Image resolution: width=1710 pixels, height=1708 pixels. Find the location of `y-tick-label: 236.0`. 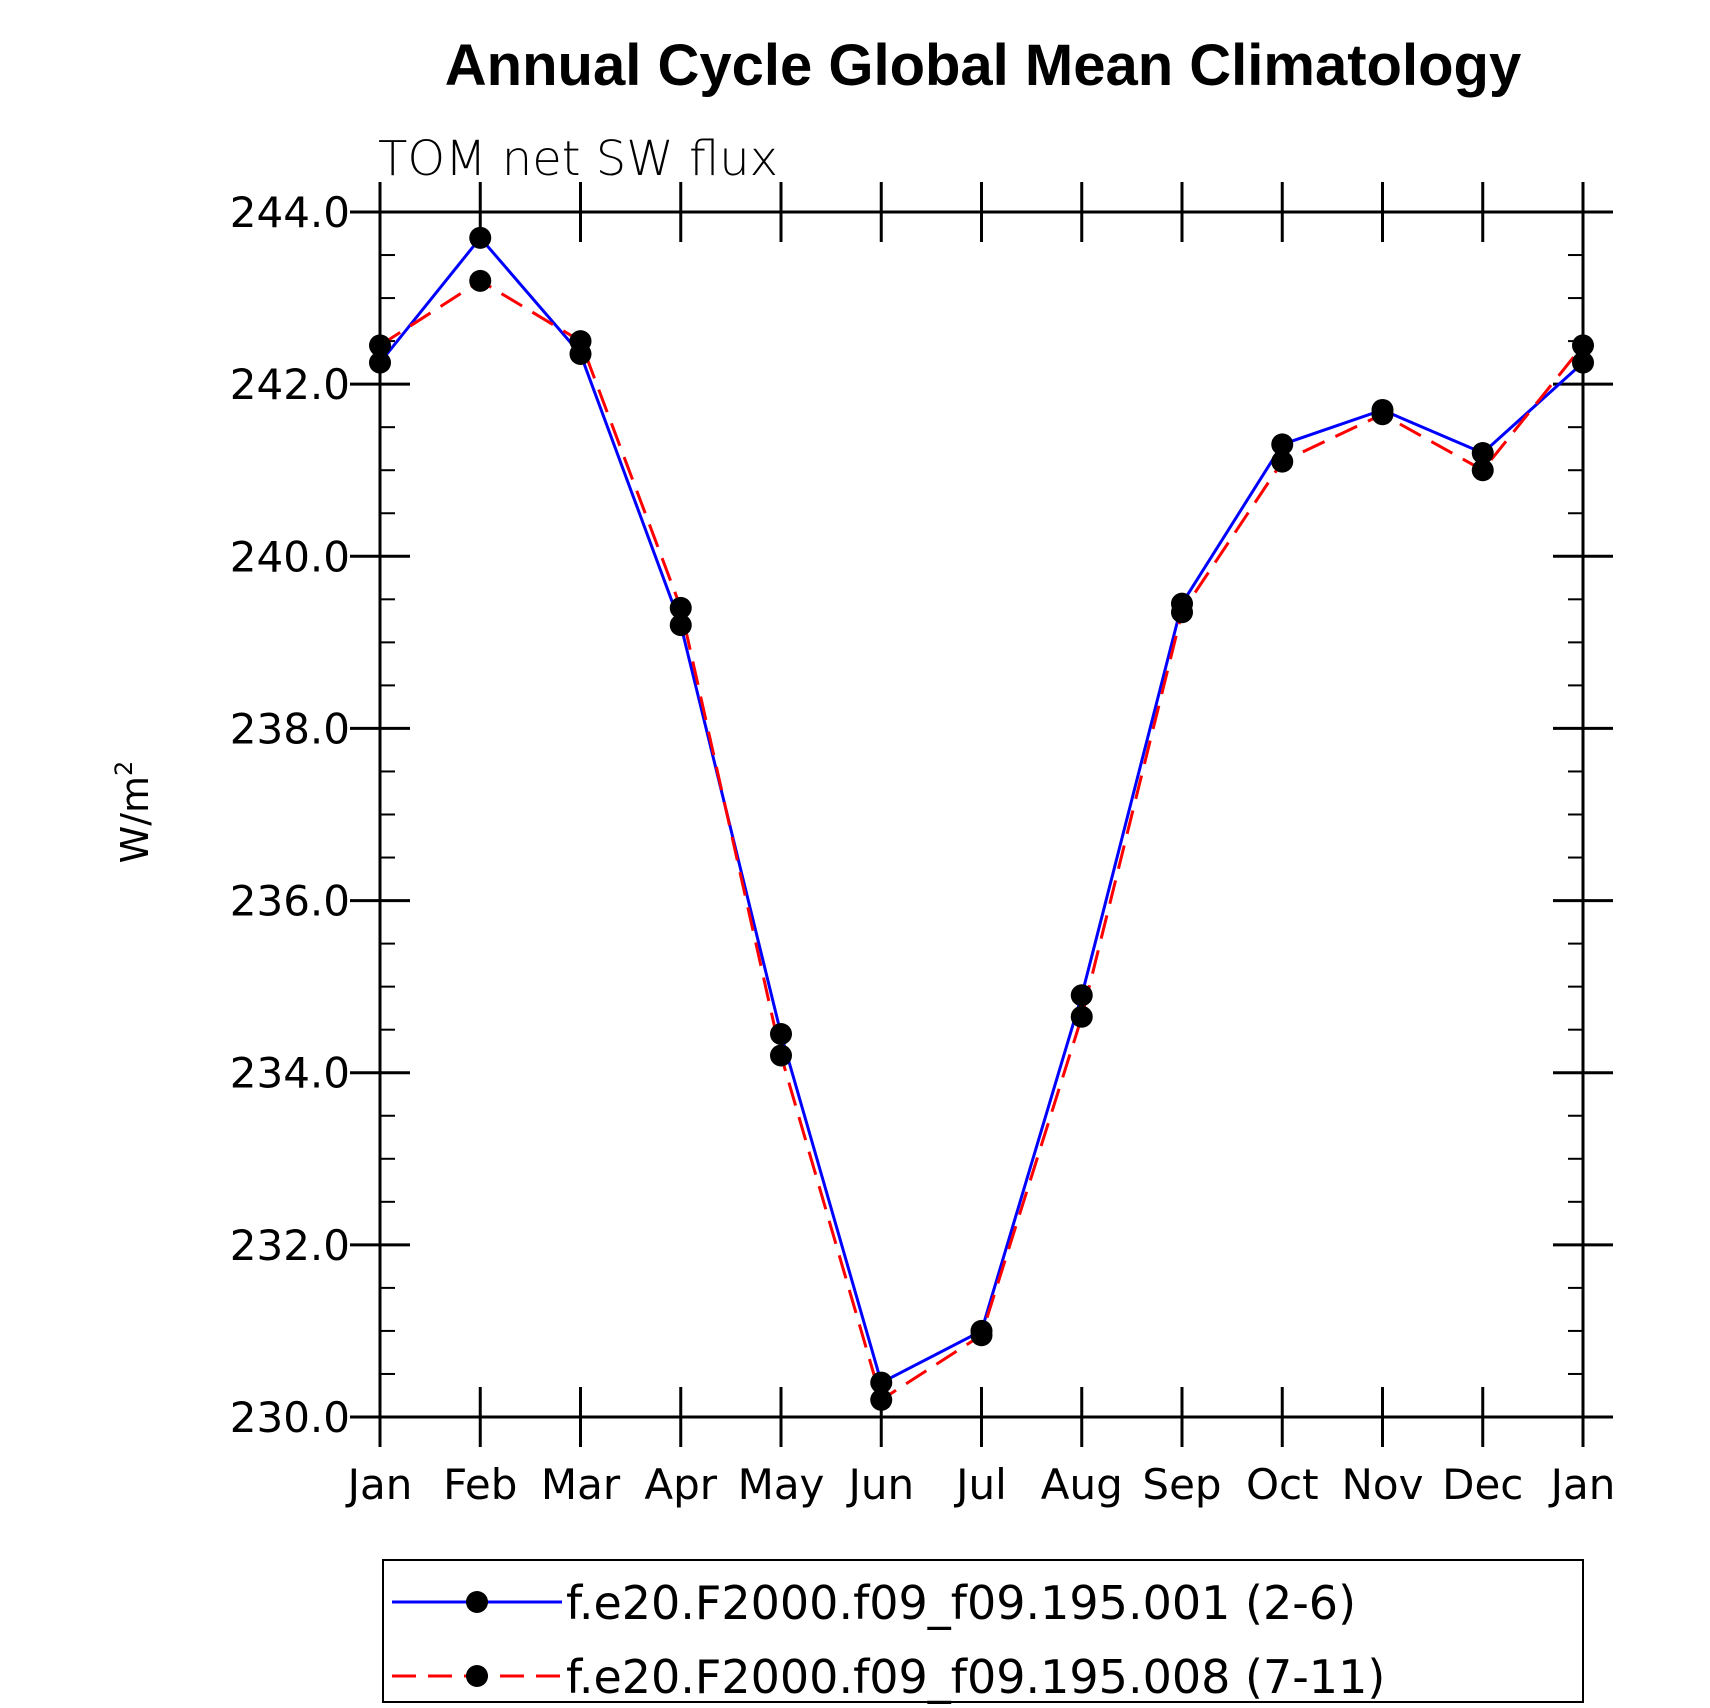

y-tick-label: 236.0 is located at coordinates (290, 901).